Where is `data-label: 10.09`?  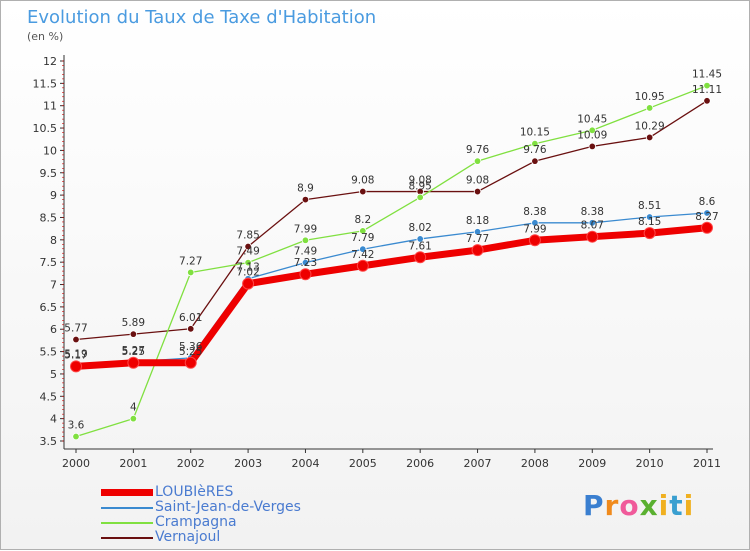 data-label: 10.09 is located at coordinates (592, 135).